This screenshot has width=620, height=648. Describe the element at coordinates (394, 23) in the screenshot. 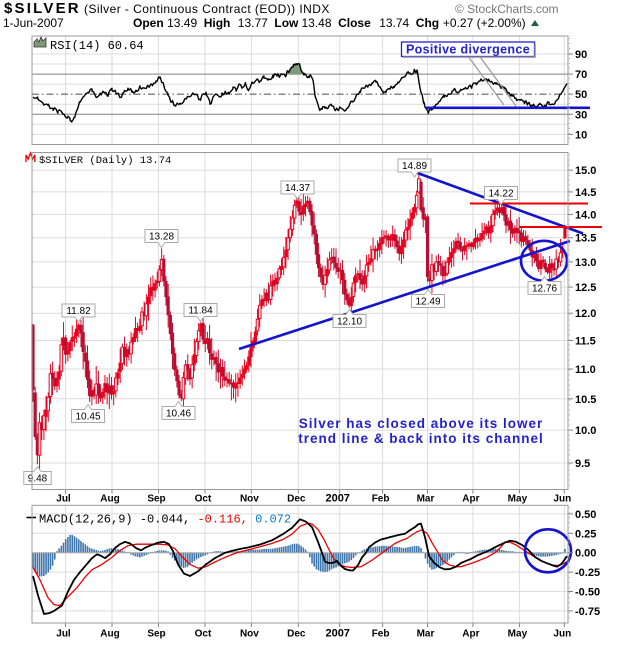

I see `svg-text: 13.74` at that location.